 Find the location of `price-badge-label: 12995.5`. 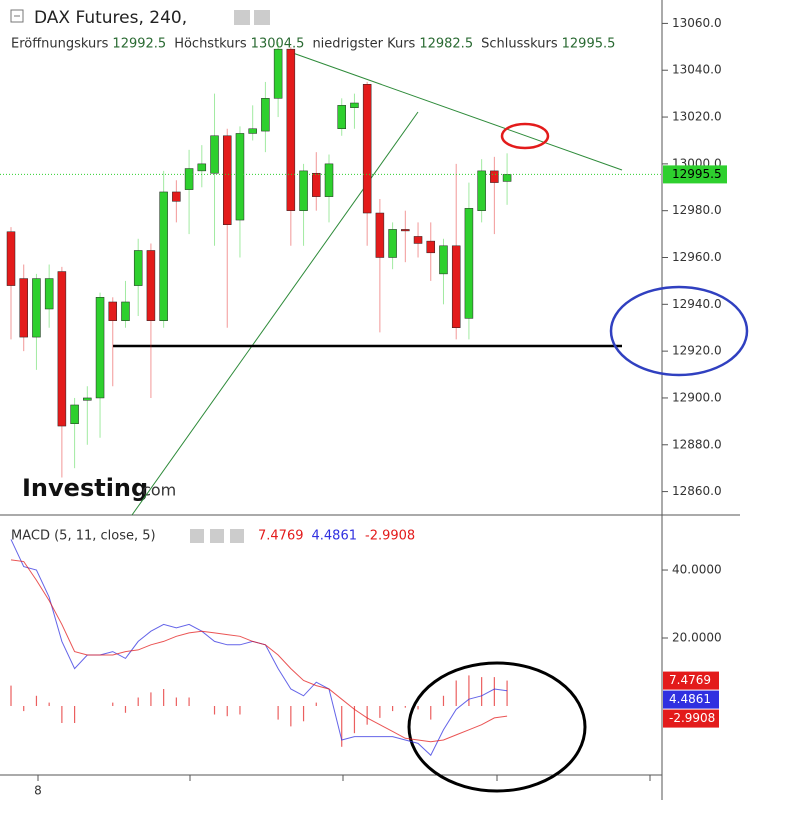

price-badge-label: 12995.5 is located at coordinates (697, 174).